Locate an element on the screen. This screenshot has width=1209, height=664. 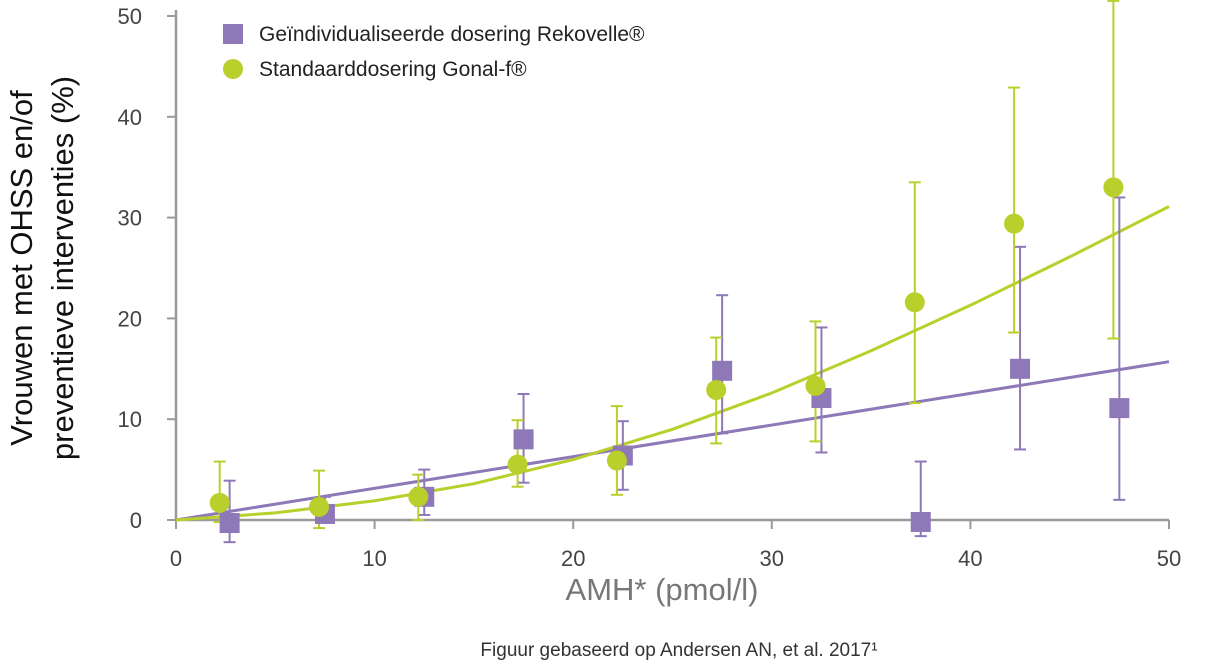
y-tick-label: 40 is located at coordinates (130, 117).